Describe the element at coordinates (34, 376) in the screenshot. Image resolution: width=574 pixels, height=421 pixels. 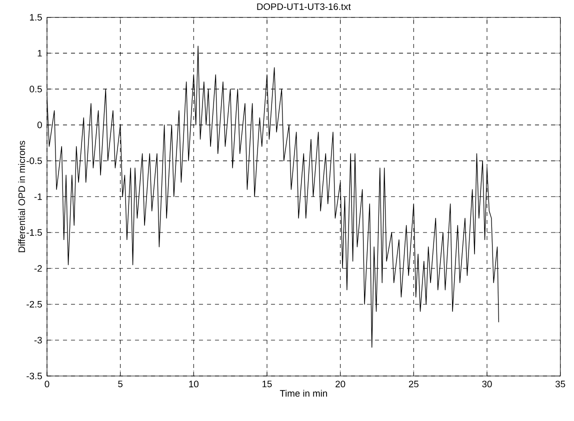
I see `y-tick-label: -3.5` at that location.